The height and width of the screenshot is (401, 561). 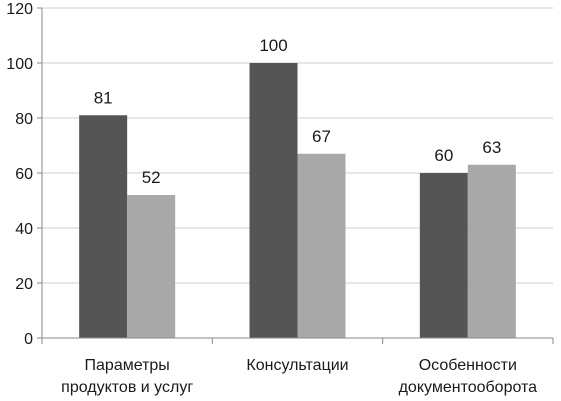 I want to click on x-category-label: документооборота, so click(x=468, y=387).